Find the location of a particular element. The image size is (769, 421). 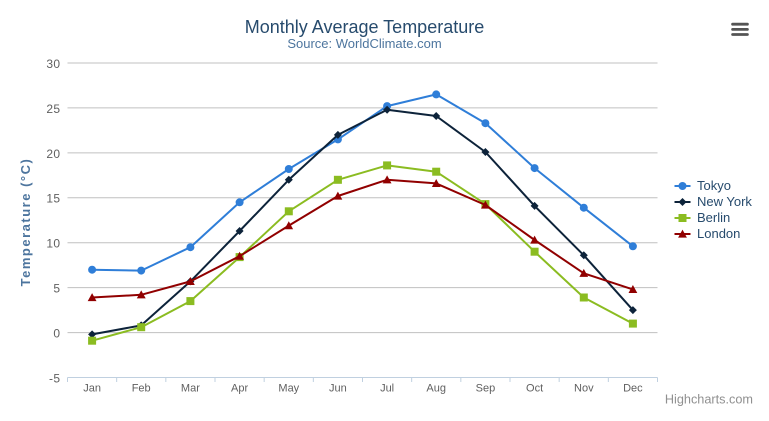

svg-text: -5 is located at coordinates (54, 378).